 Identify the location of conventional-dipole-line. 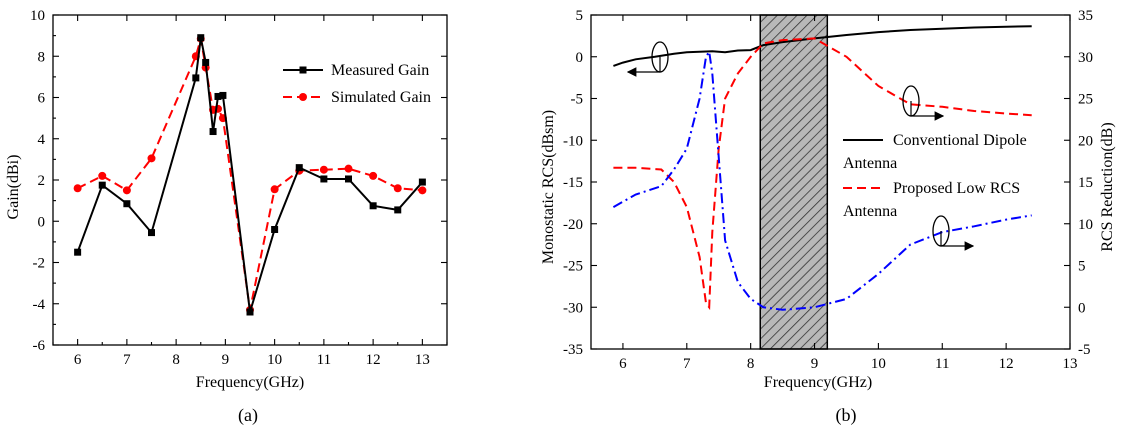
(822, 46).